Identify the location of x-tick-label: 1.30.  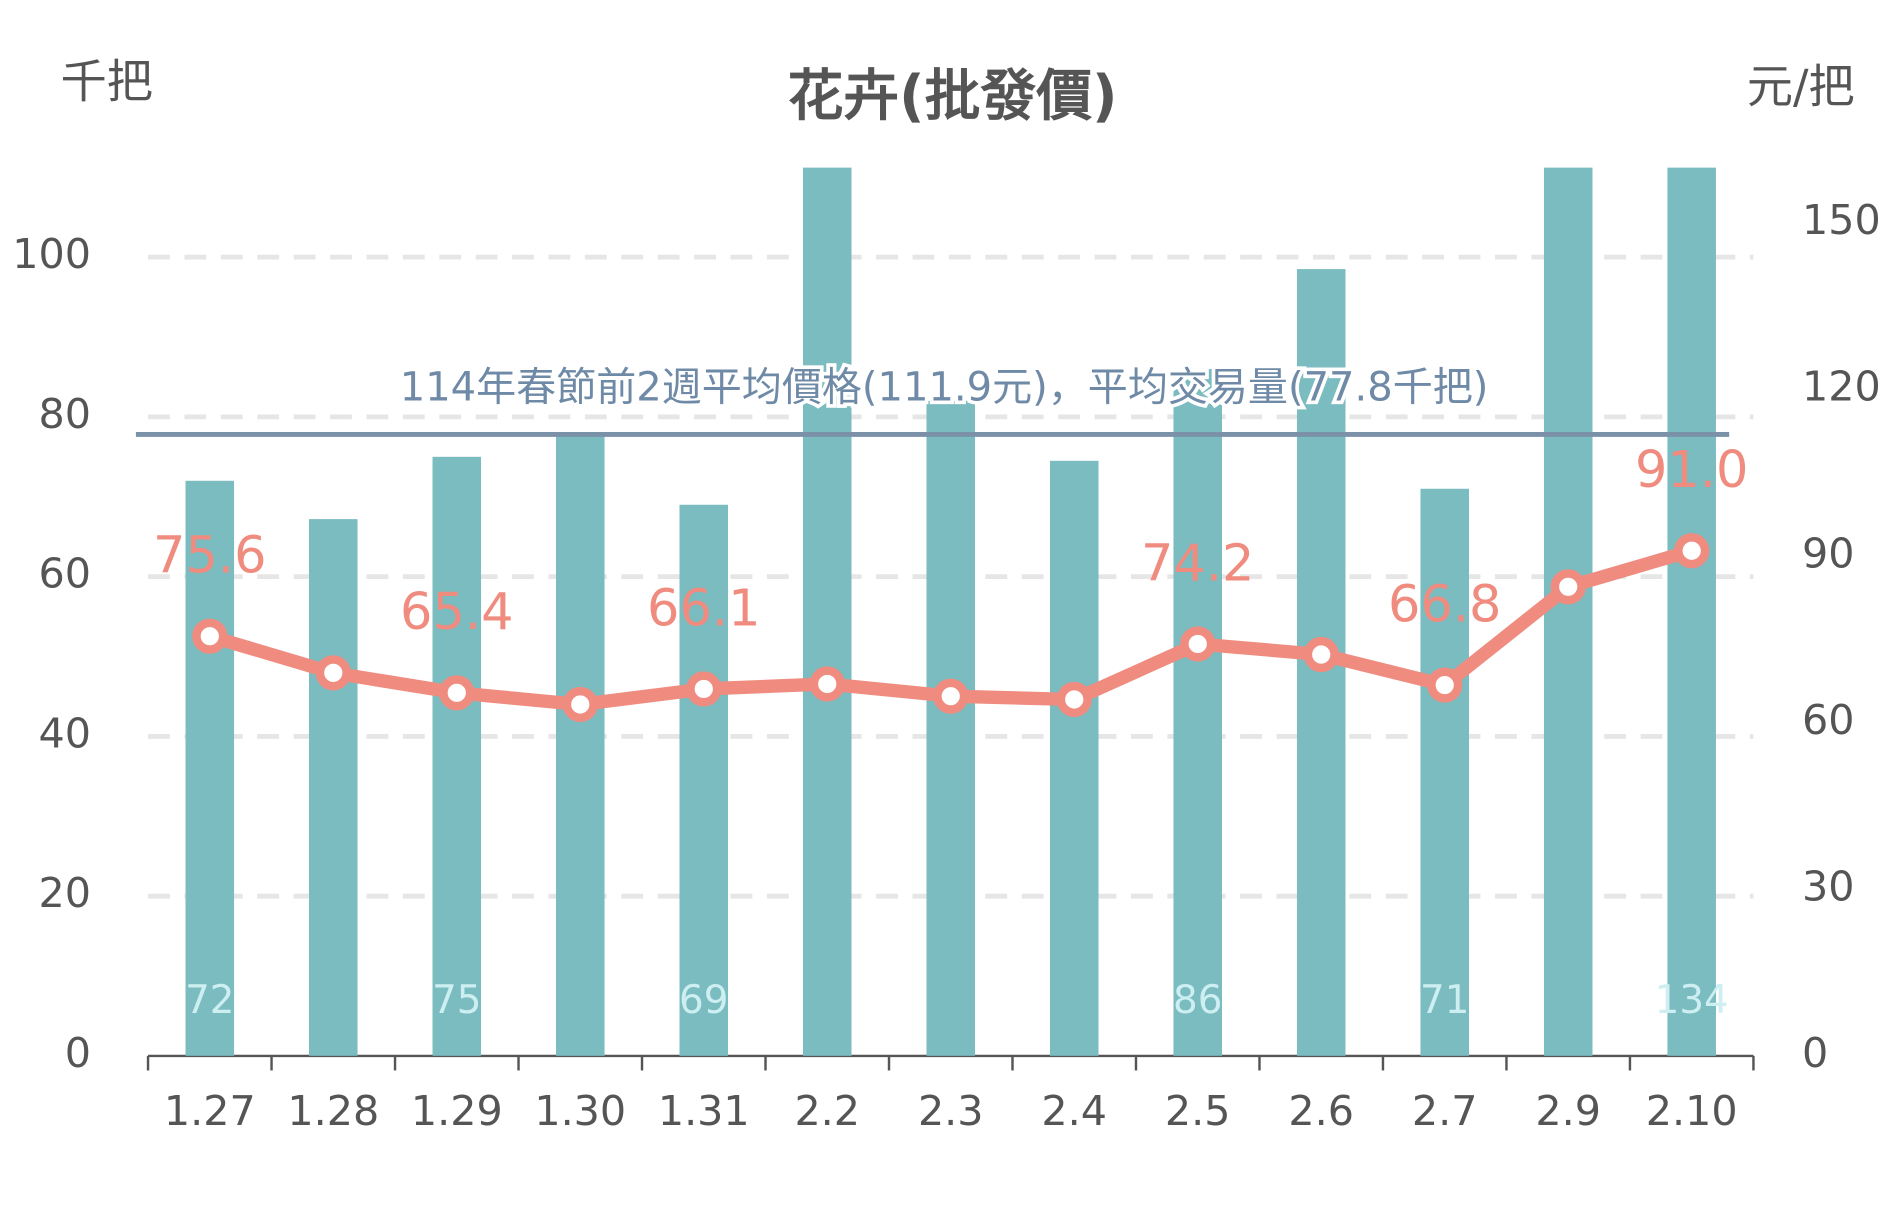
(580, 1111).